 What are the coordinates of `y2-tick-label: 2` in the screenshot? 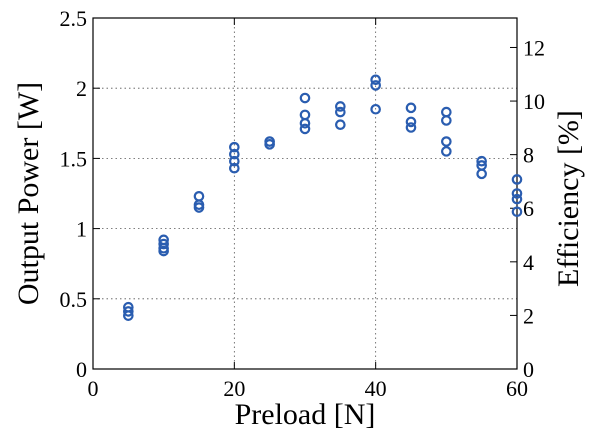 It's located at (528, 315).